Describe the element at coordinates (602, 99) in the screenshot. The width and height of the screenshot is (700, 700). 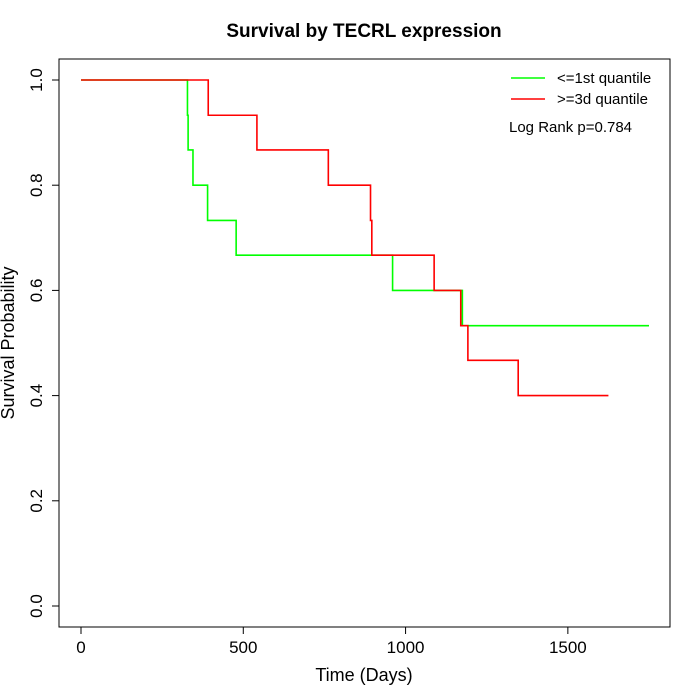
I see `legend-label: >=3d quantile` at that location.